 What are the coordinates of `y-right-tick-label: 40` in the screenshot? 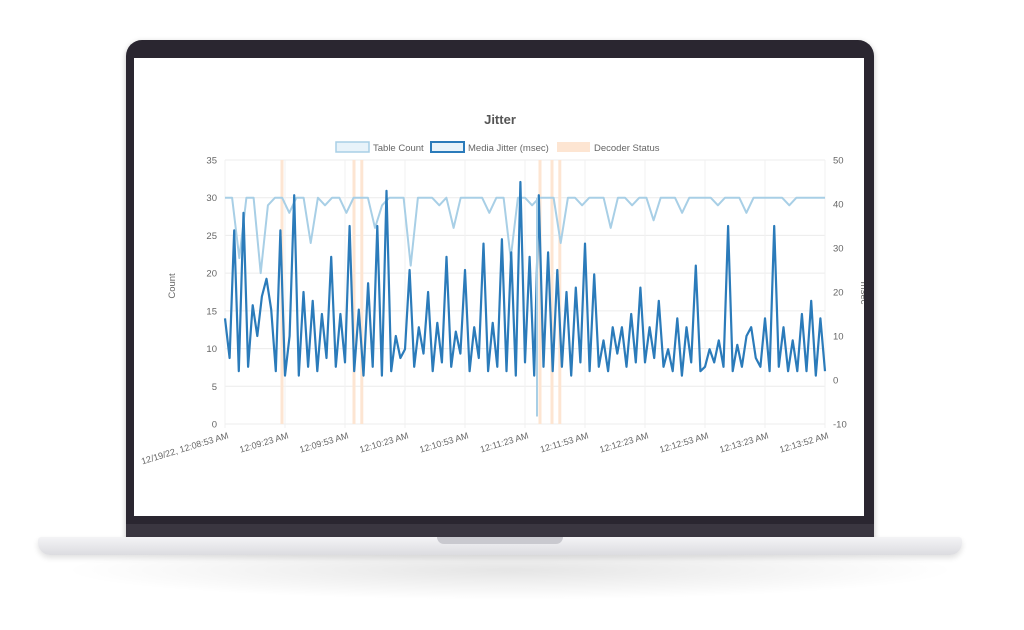 It's located at (838, 205).